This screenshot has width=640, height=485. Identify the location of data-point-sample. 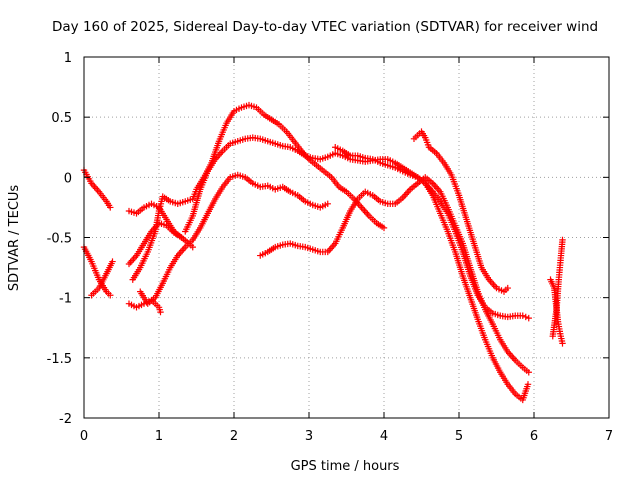
(525, 317).